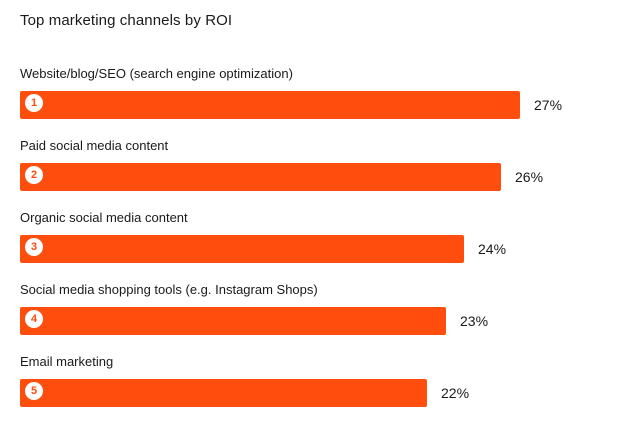 This screenshot has width=620, height=436. What do you see at coordinates (34, 391) in the screenshot?
I see `rank-badge: 5` at bounding box center [34, 391].